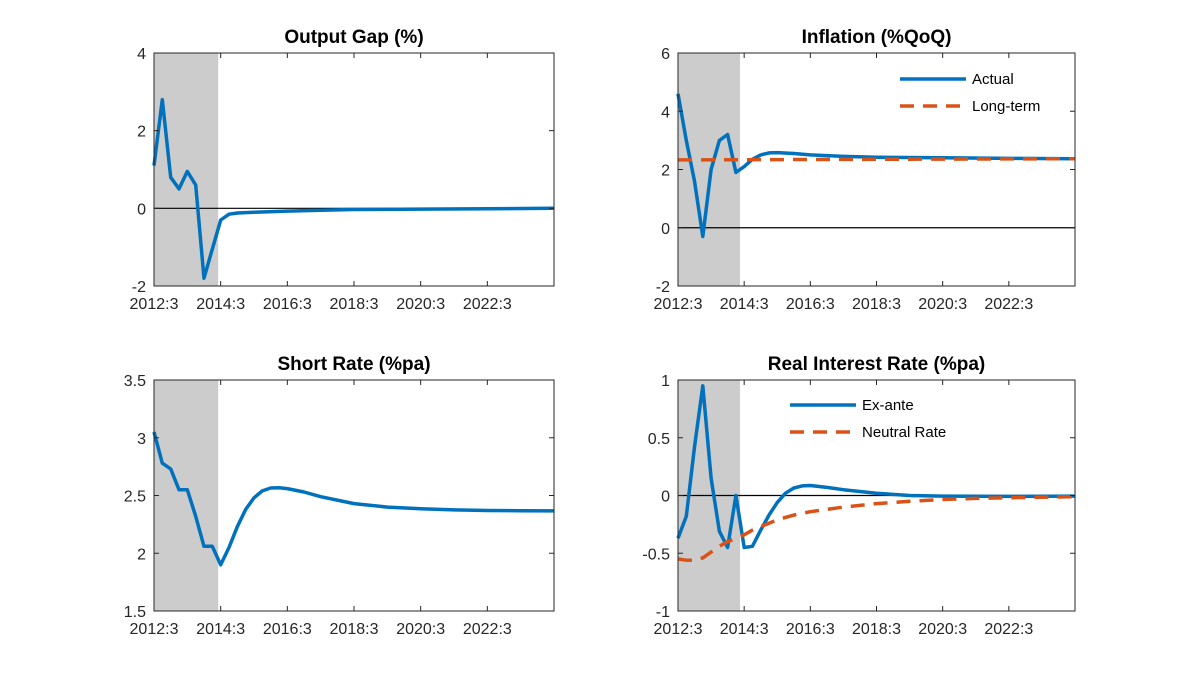 Image resolution: width=1187 pixels, height=688 pixels. What do you see at coordinates (665, 381) in the screenshot?
I see `y-tick-label: 1` at bounding box center [665, 381].